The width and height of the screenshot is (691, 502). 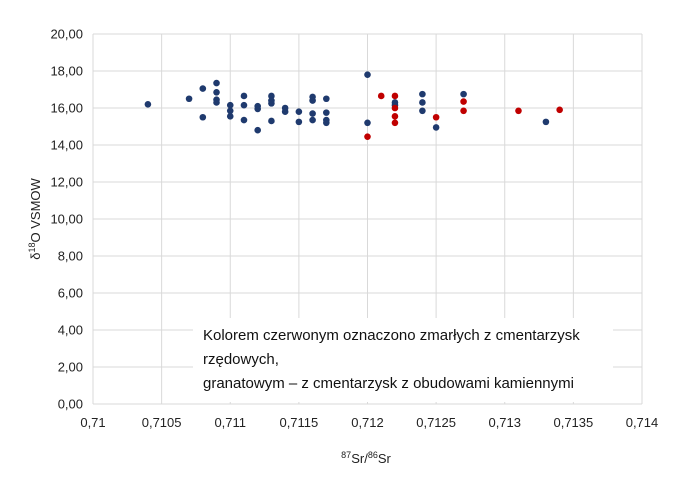 I want to click on y-axis-title-part2: O VSMOW, so click(x=35, y=210).